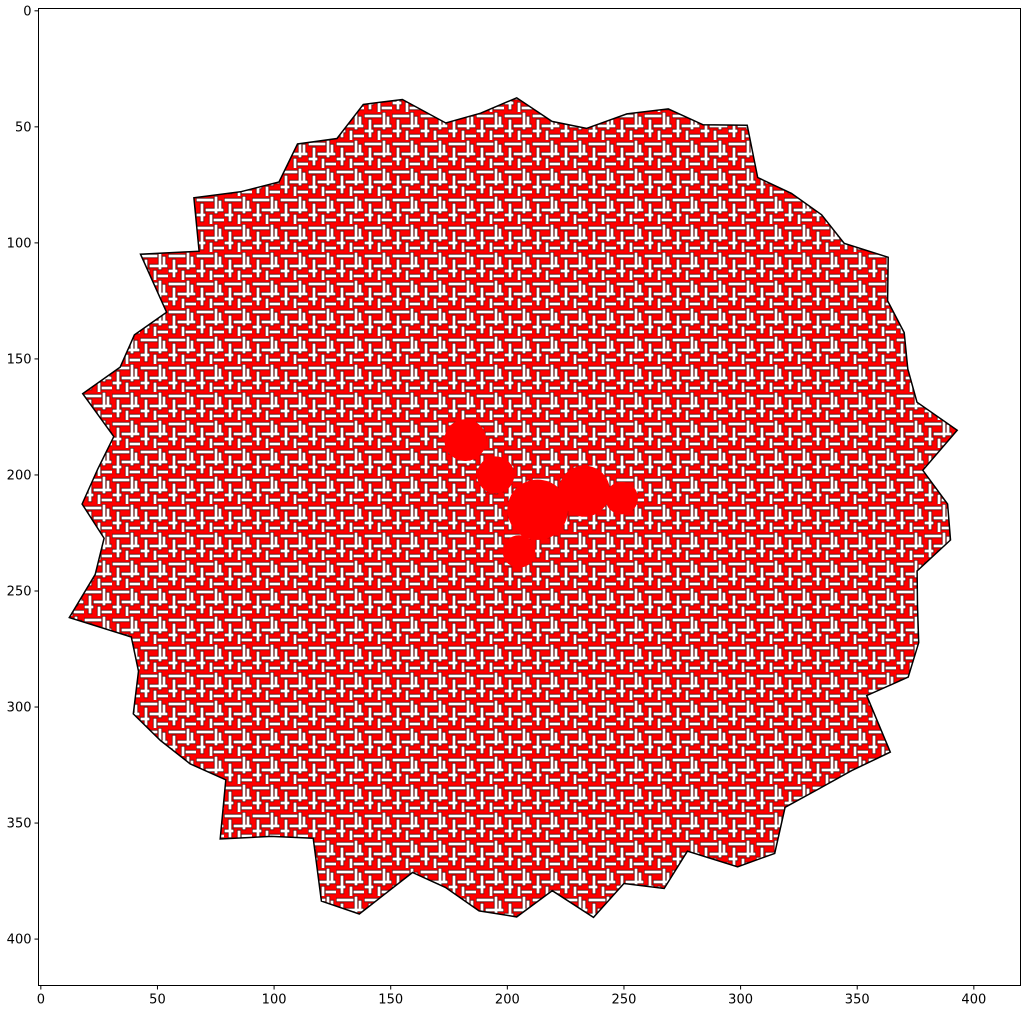  I want to click on x-tick-label: 350, so click(857, 1000).